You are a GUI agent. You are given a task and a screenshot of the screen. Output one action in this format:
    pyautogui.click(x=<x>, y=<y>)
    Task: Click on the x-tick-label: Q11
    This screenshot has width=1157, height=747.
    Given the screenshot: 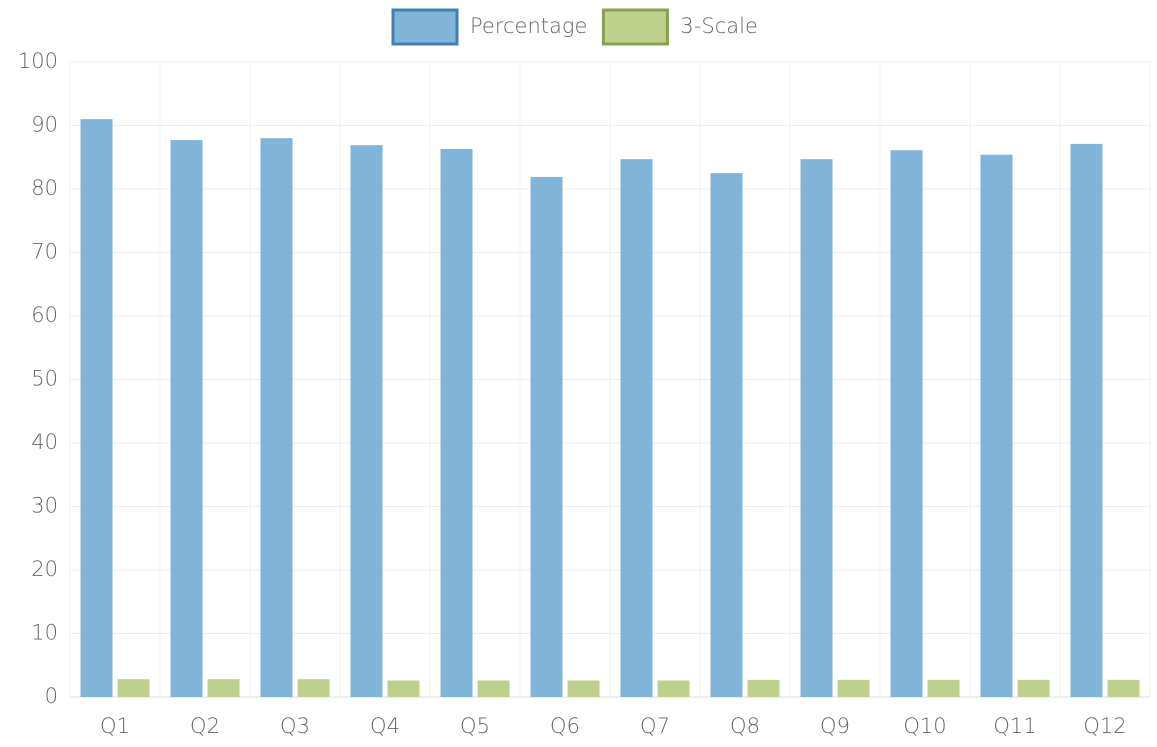 What is the action you would take?
    pyautogui.click(x=1014, y=726)
    